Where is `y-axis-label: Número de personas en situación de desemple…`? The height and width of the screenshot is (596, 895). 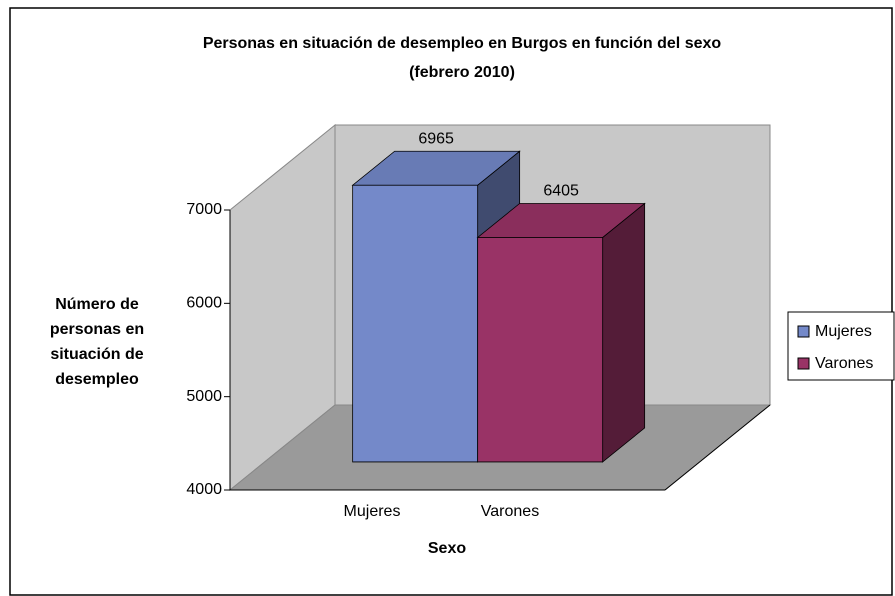 y-axis-label: Número de personas en situación de desemple… is located at coordinates (97, 342).